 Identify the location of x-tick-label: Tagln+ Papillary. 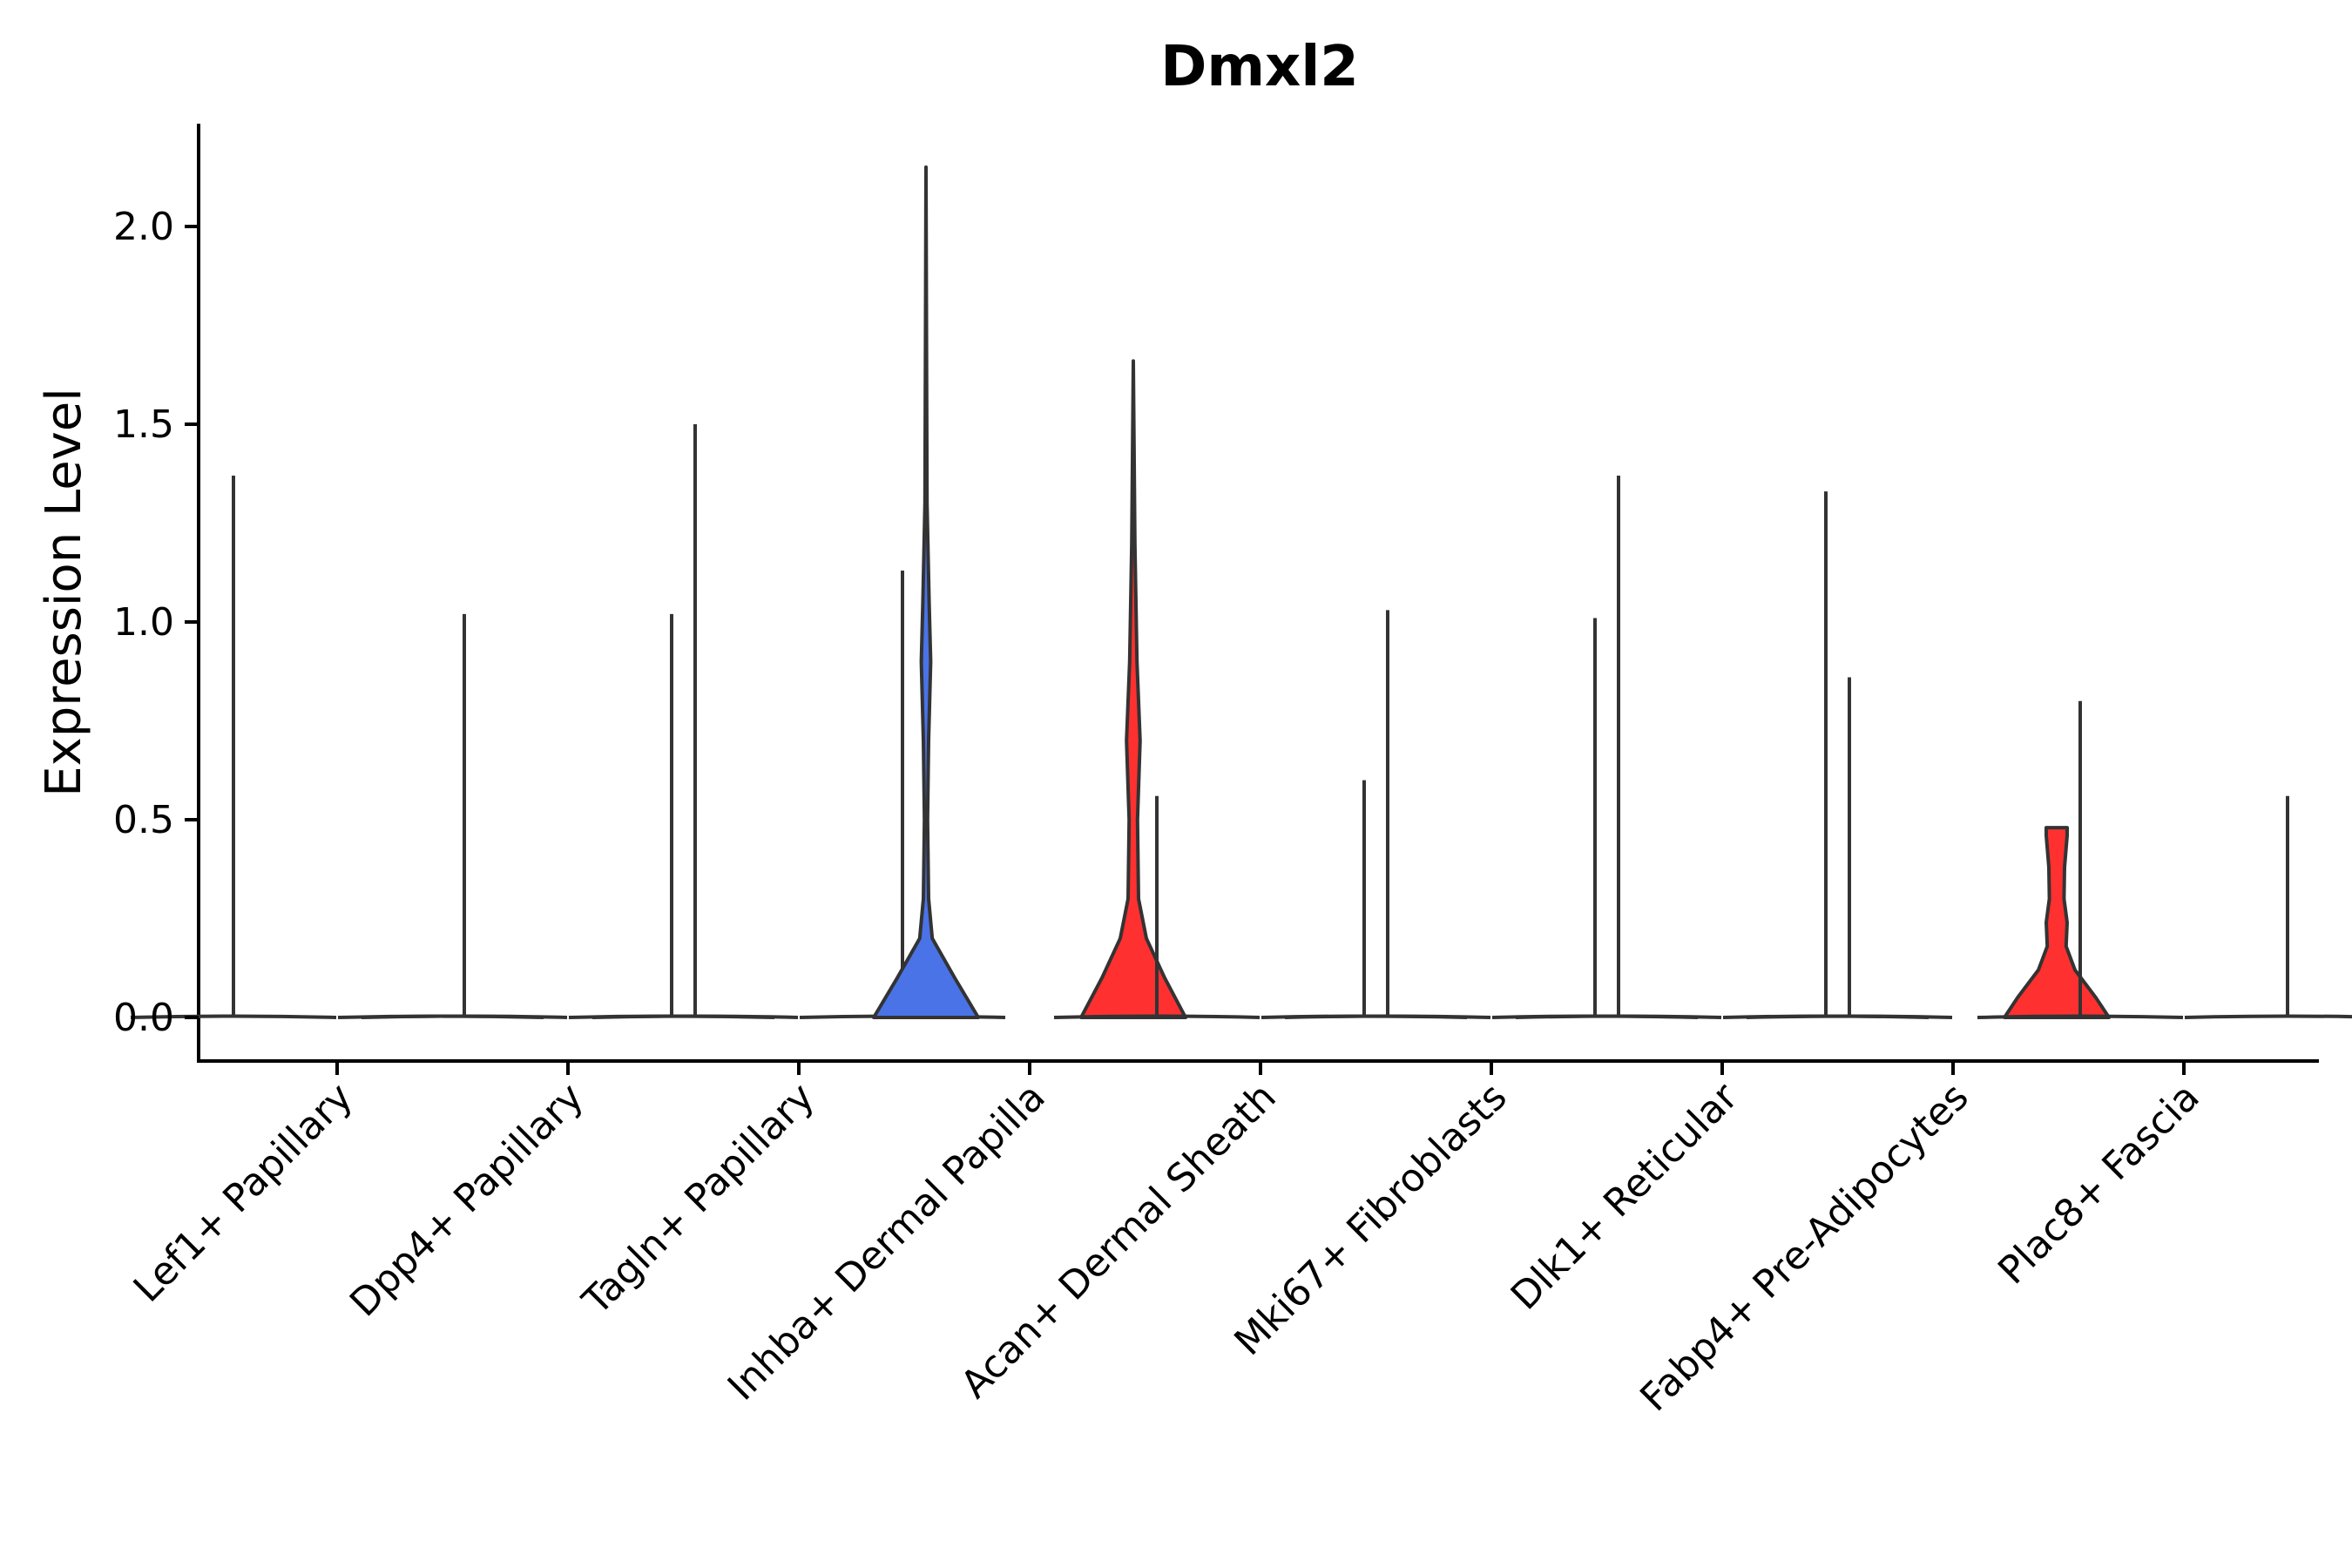
(698, 1199).